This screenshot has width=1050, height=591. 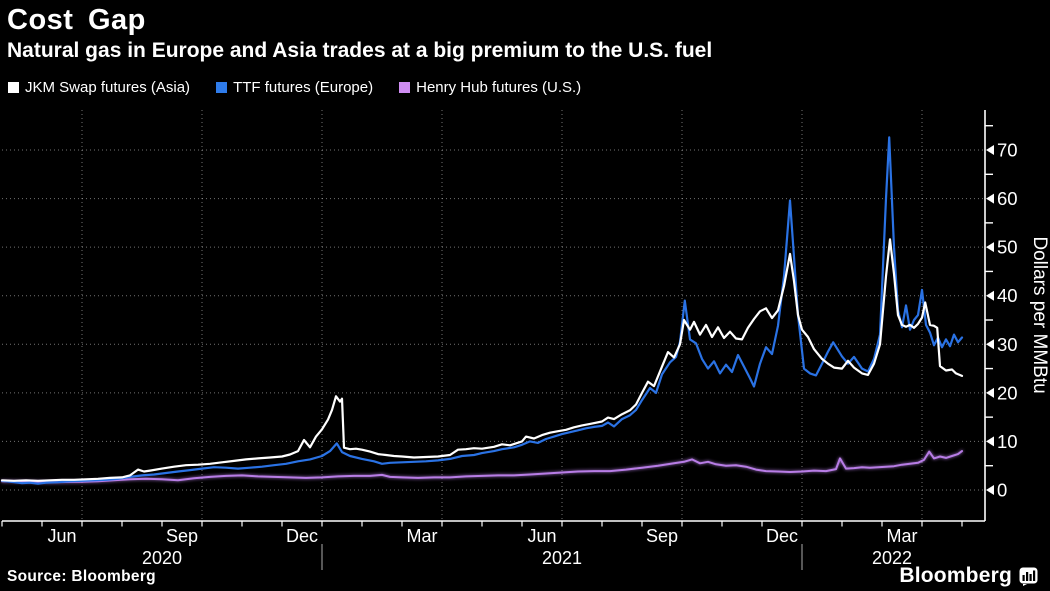 What do you see at coordinates (1007, 150) in the screenshot?
I see `y-tick-label: 70` at bounding box center [1007, 150].